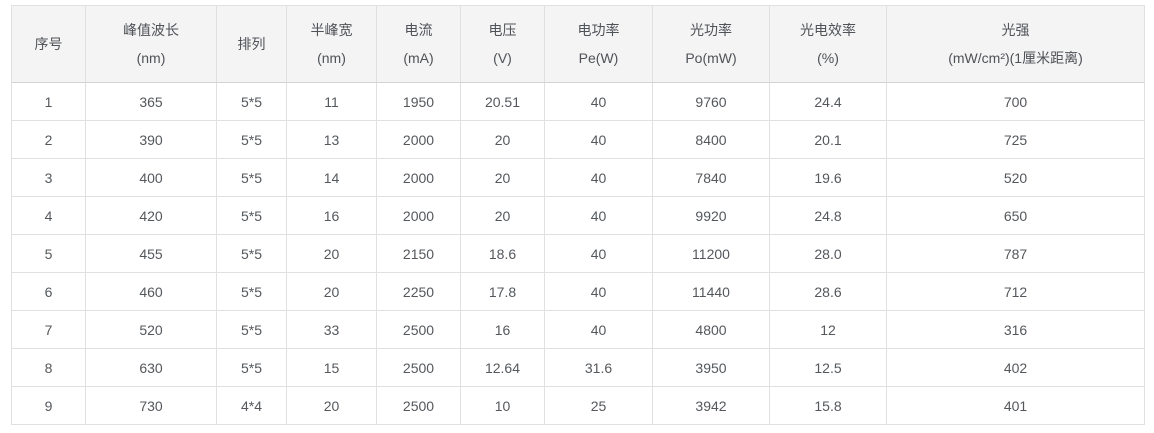 The height and width of the screenshot is (433, 1154). I want to click on table-cell-peak-wavelength: 420, so click(151, 215).